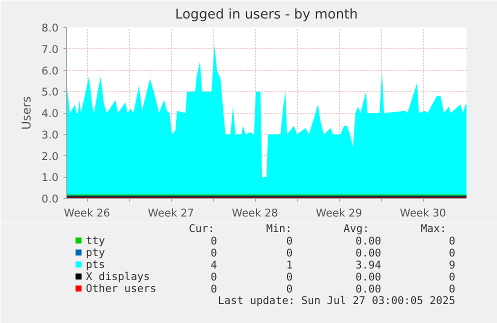 Image resolution: width=497 pixels, height=323 pixels. What do you see at coordinates (96, 264) in the screenshot?
I see `legend-label: pts` at bounding box center [96, 264].